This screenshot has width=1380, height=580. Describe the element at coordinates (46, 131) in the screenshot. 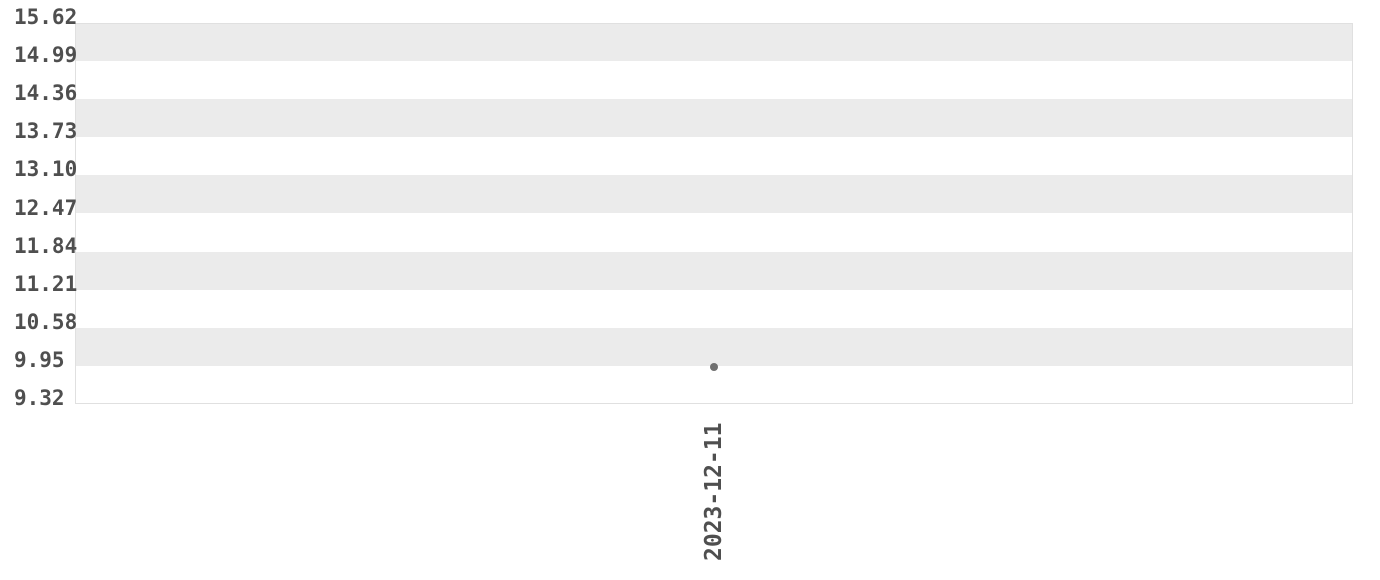

I see `y-tick-label: 13.73` at that location.